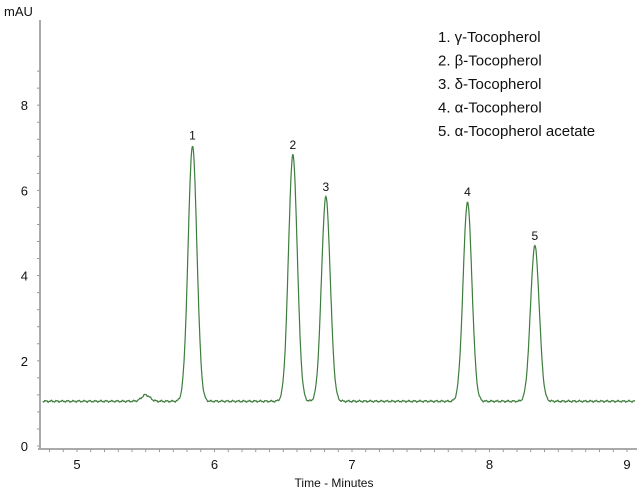 Image resolution: width=637 pixels, height=491 pixels. I want to click on peak-label: 2, so click(293, 145).